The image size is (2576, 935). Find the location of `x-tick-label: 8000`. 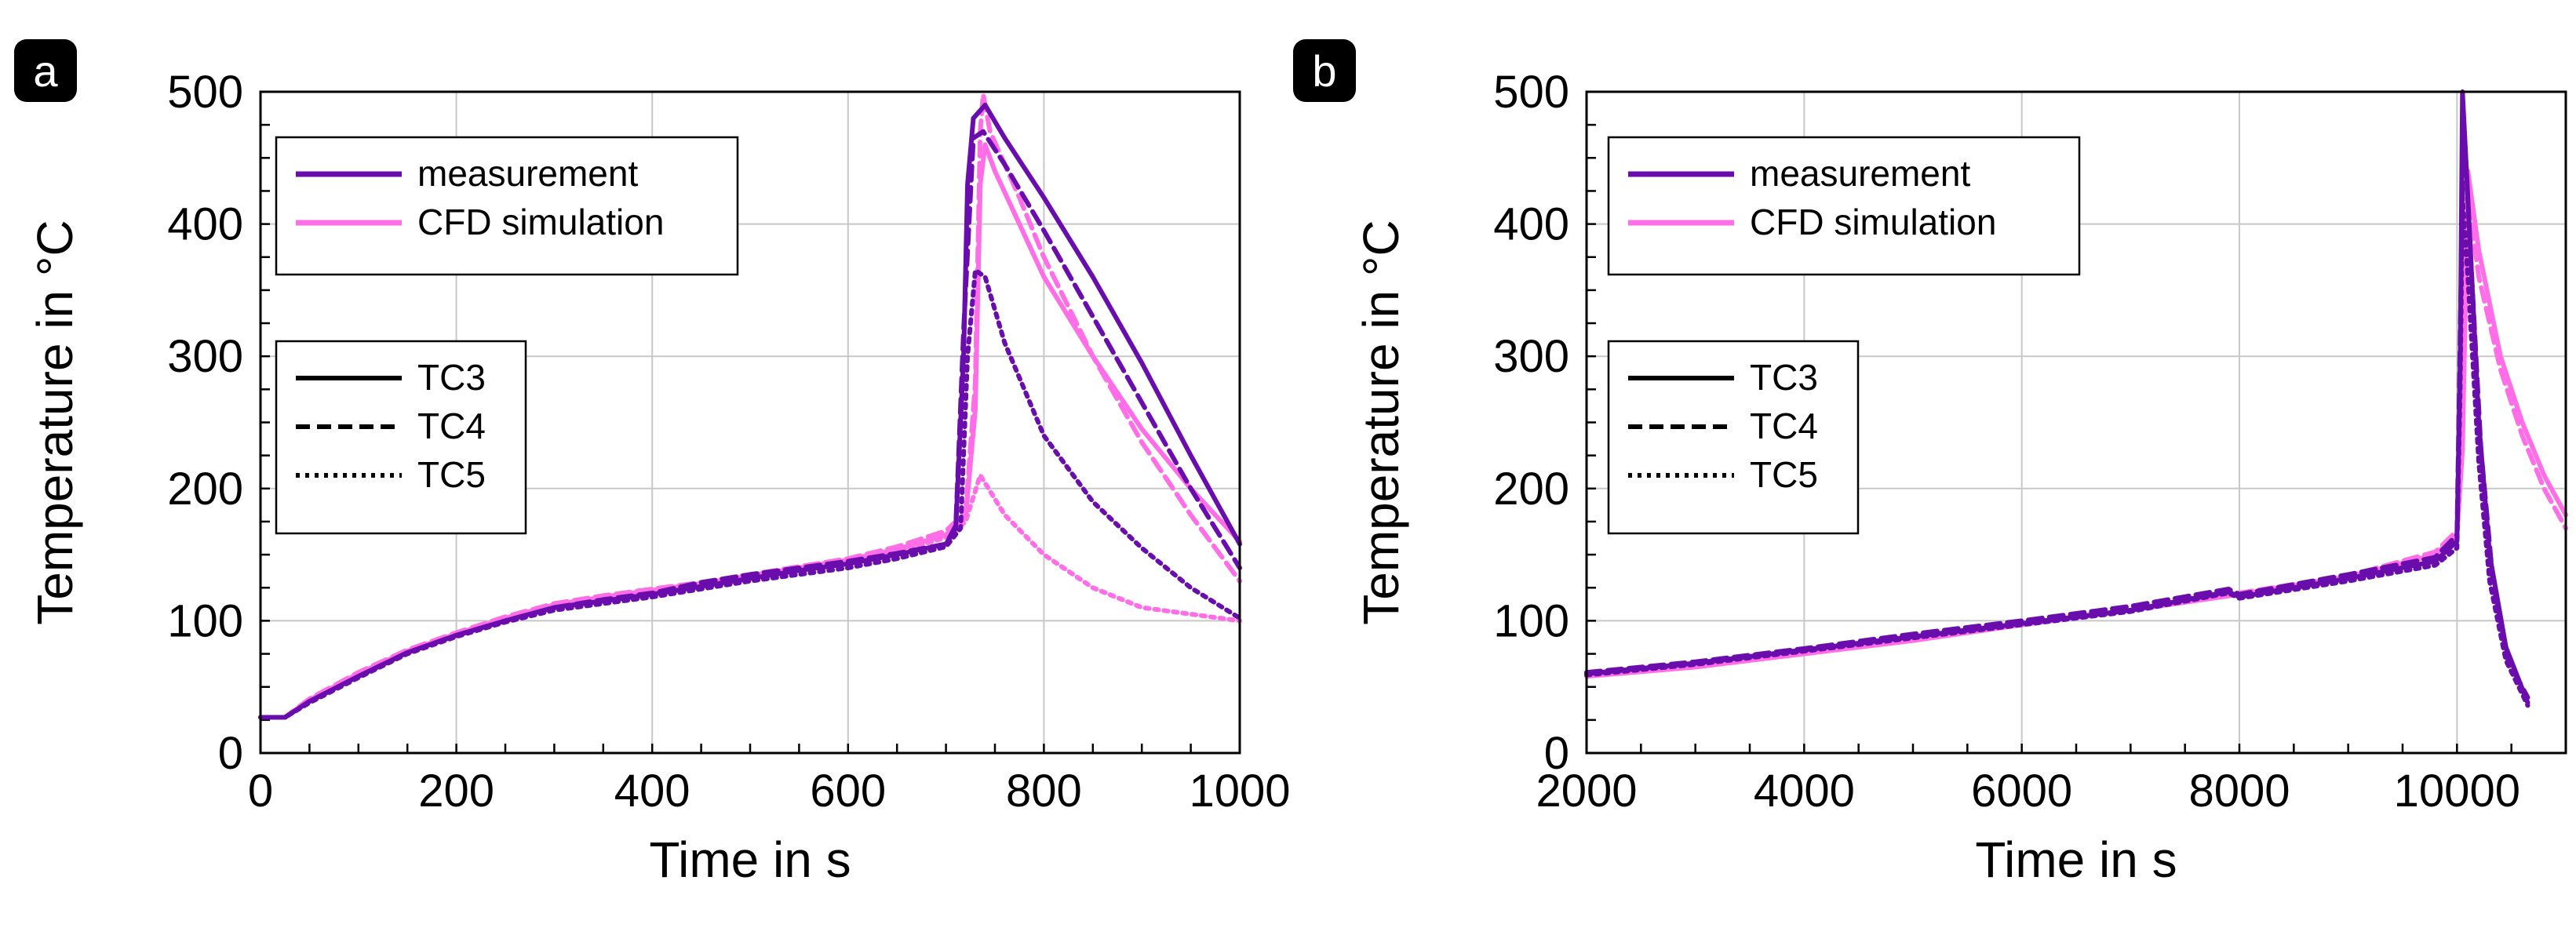

x-tick-label: 8000 is located at coordinates (2239, 791).